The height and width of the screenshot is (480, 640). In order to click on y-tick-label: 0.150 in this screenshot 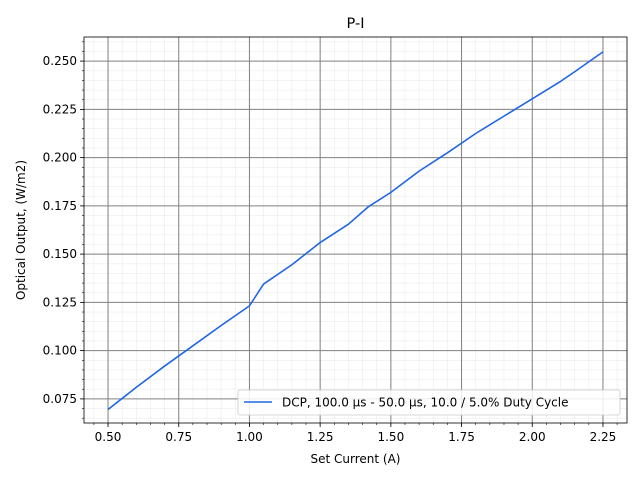, I will do `click(60, 254)`.